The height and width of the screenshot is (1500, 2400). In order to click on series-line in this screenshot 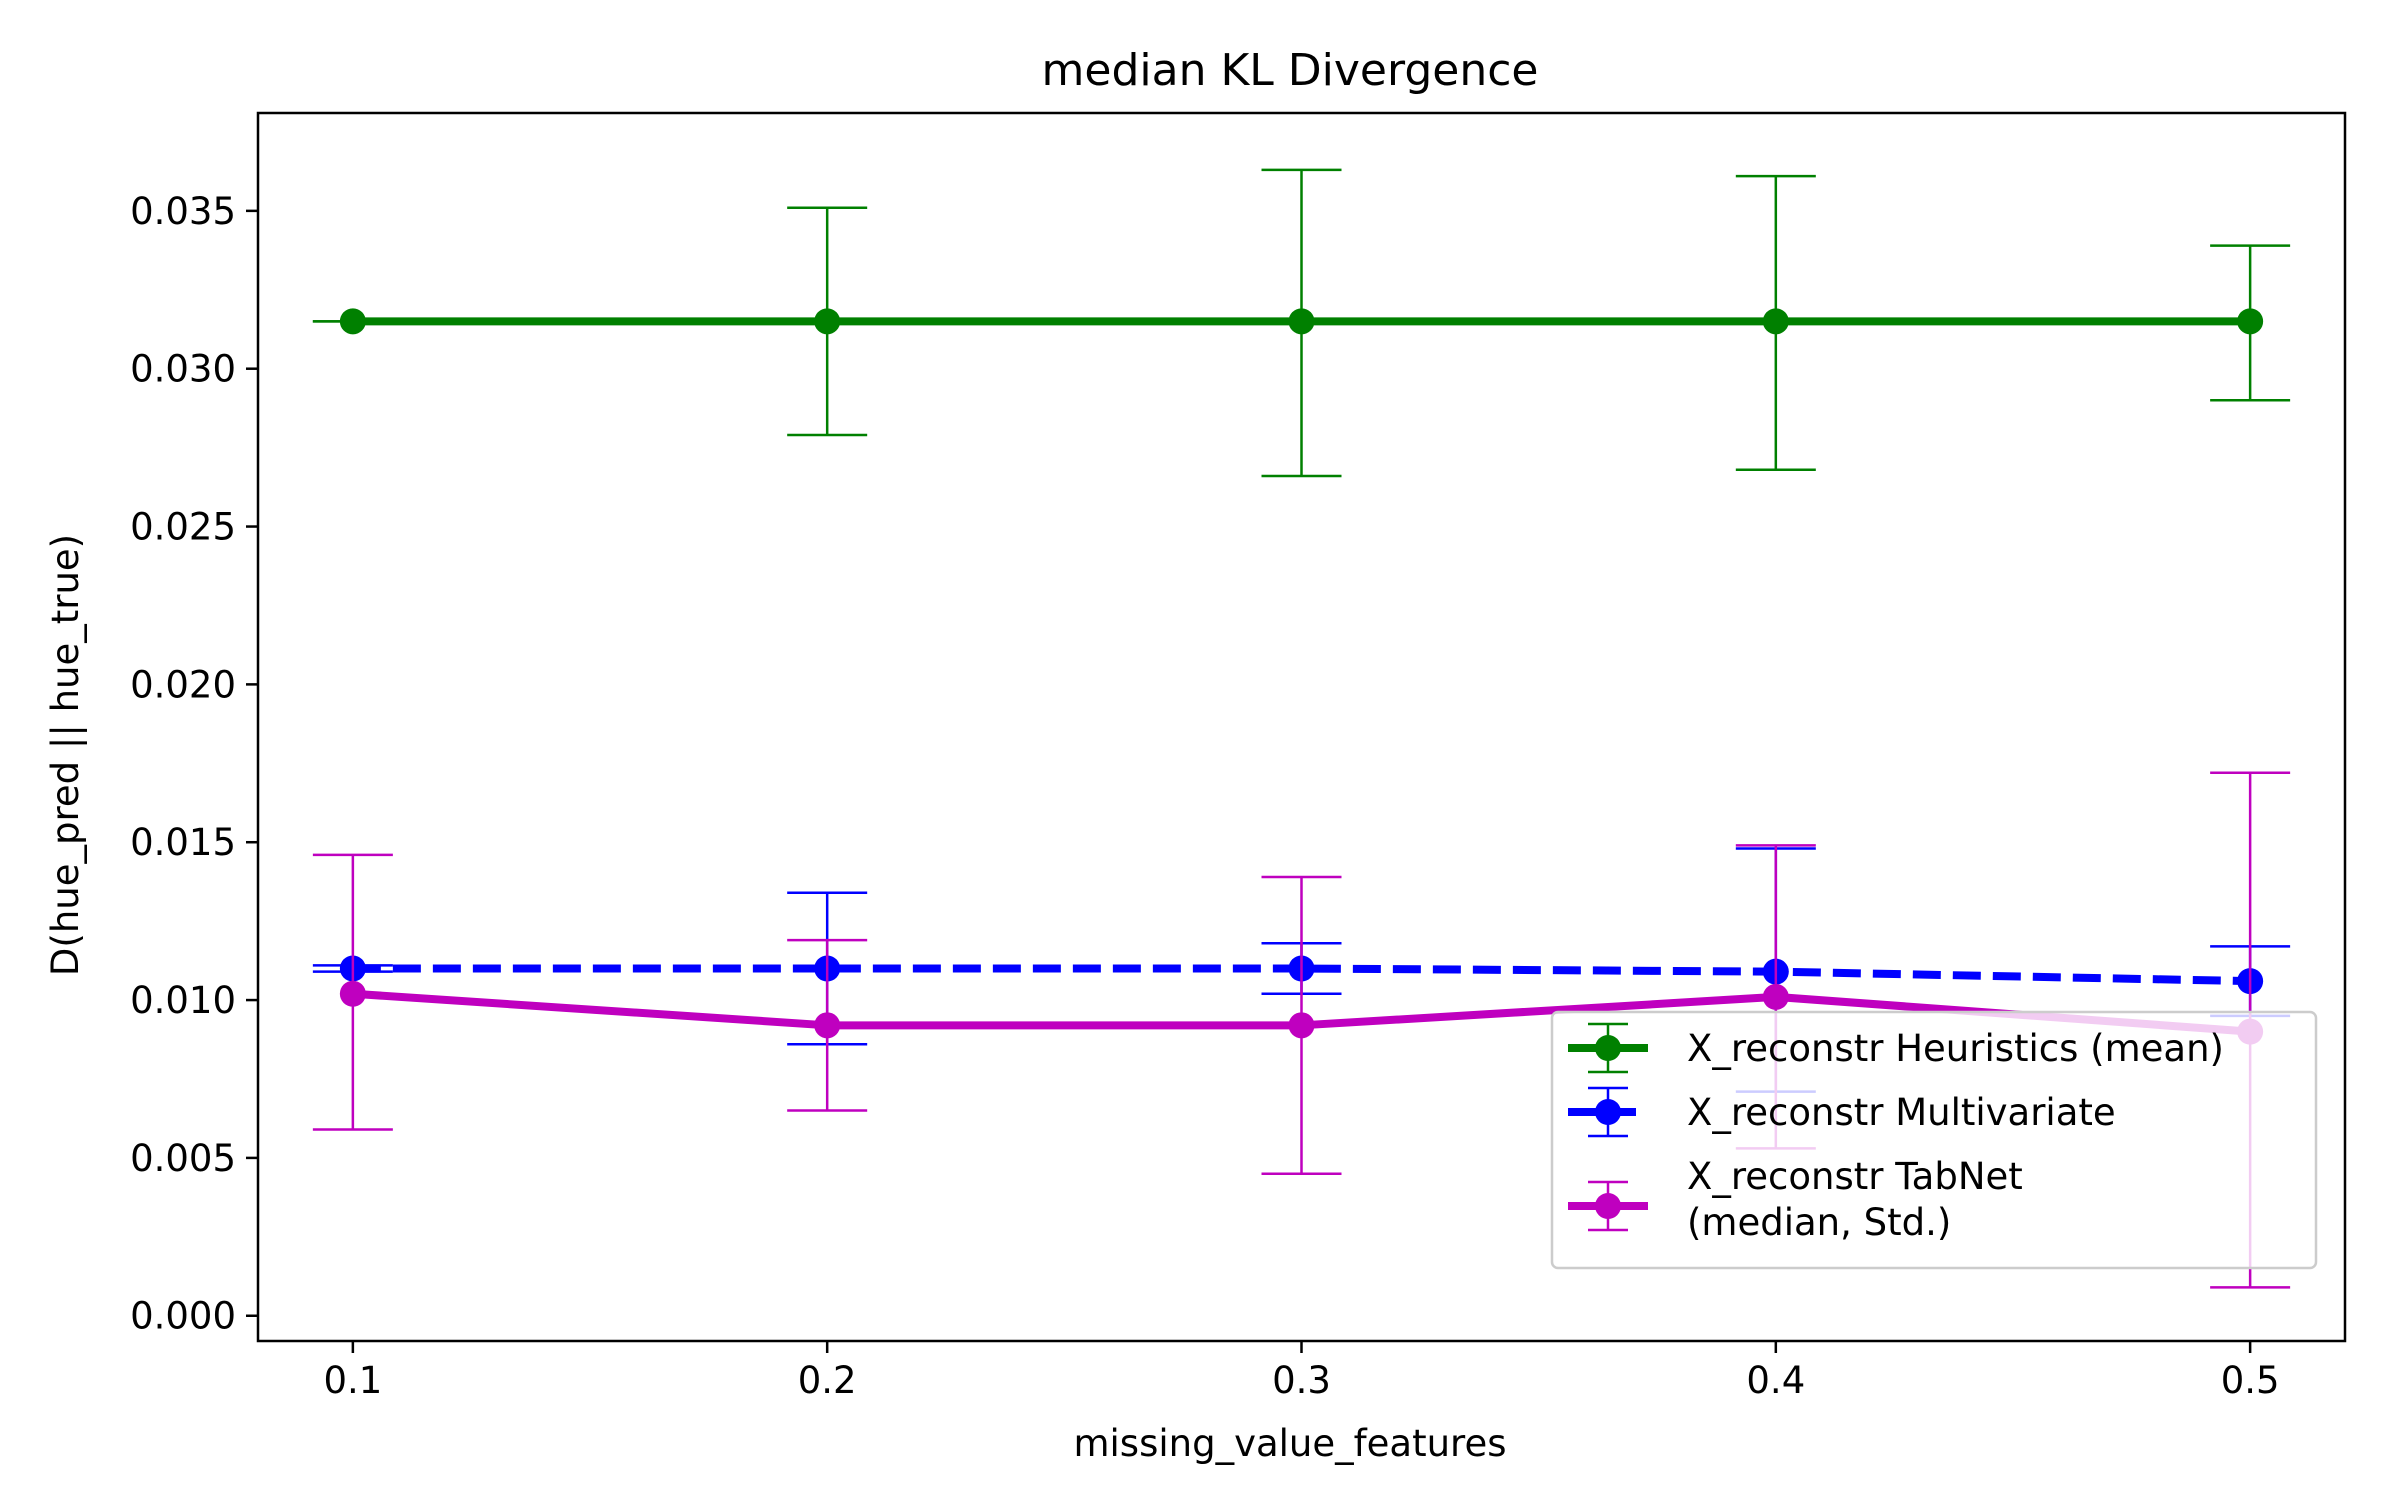, I will do `click(1301, 975)`.